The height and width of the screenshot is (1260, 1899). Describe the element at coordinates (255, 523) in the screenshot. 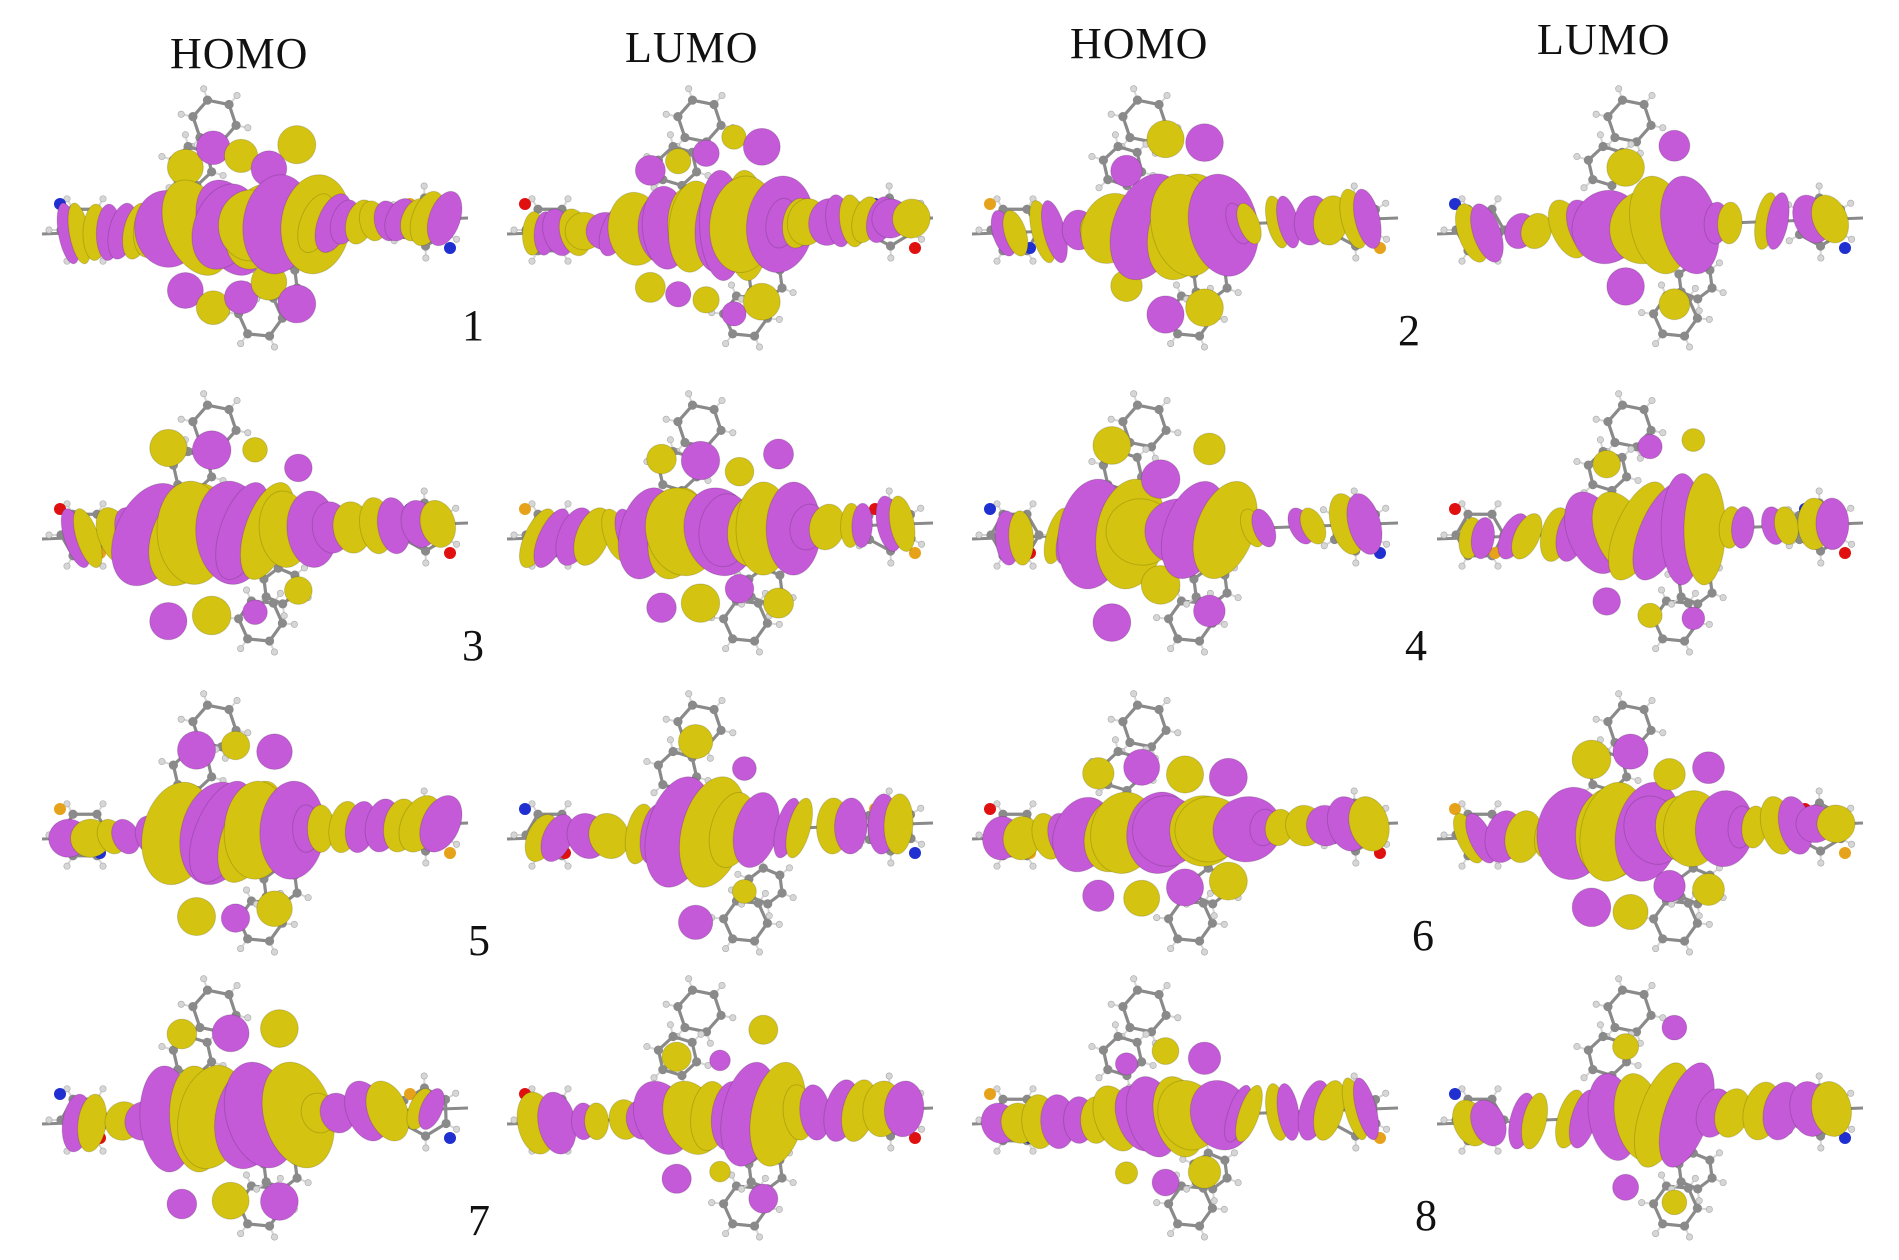

I see `orbital-panel` at that location.